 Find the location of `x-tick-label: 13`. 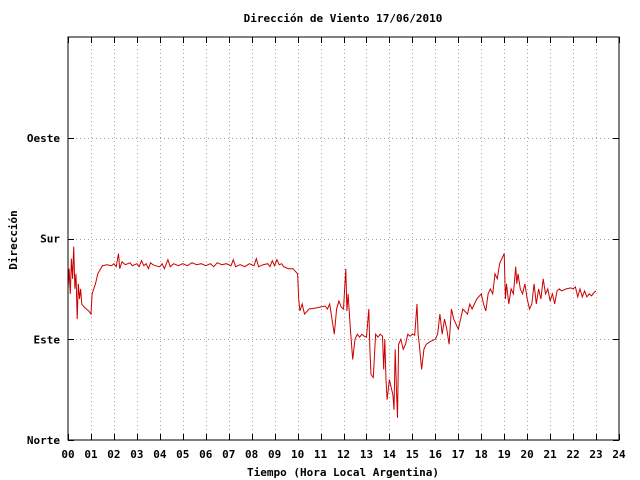

x-tick-label: 13 is located at coordinates (366, 454).